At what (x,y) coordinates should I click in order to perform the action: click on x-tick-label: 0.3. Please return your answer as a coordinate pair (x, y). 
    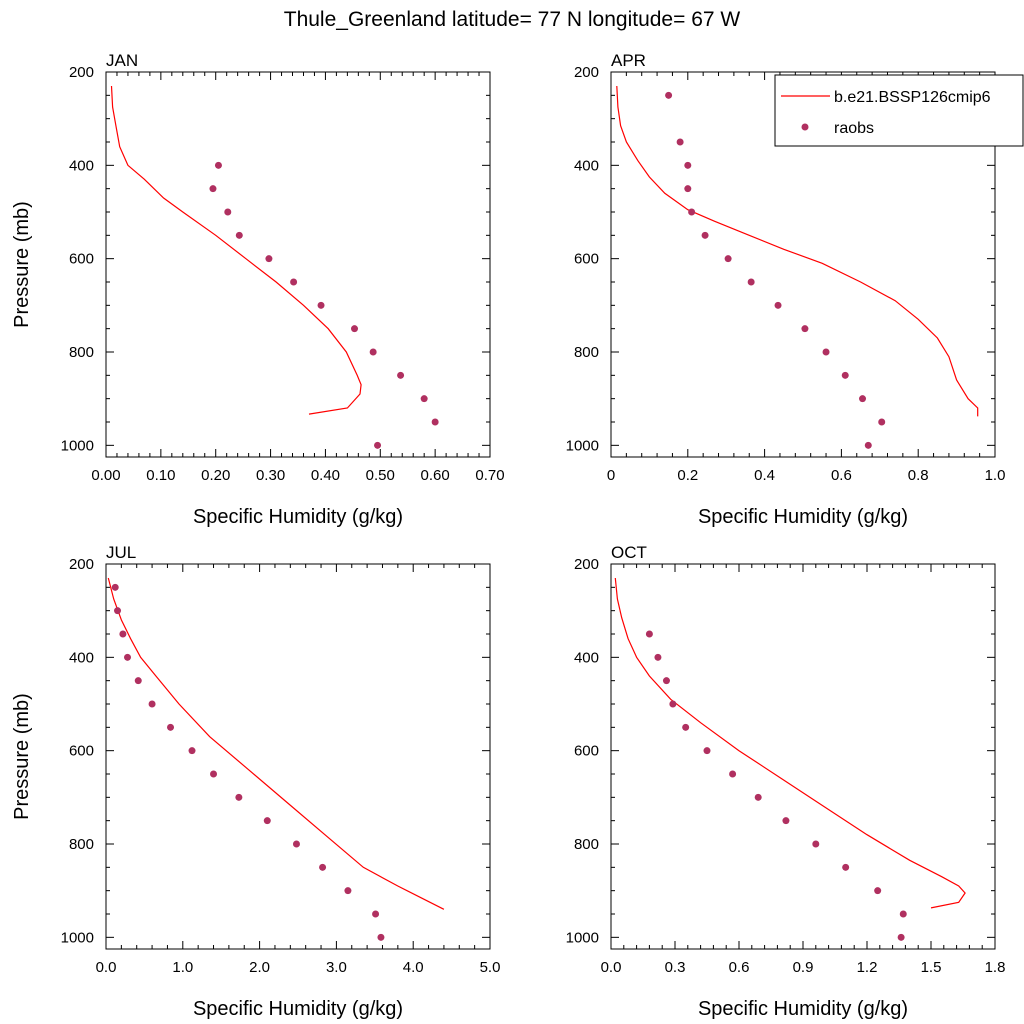
    Looking at the image, I should click on (675, 967).